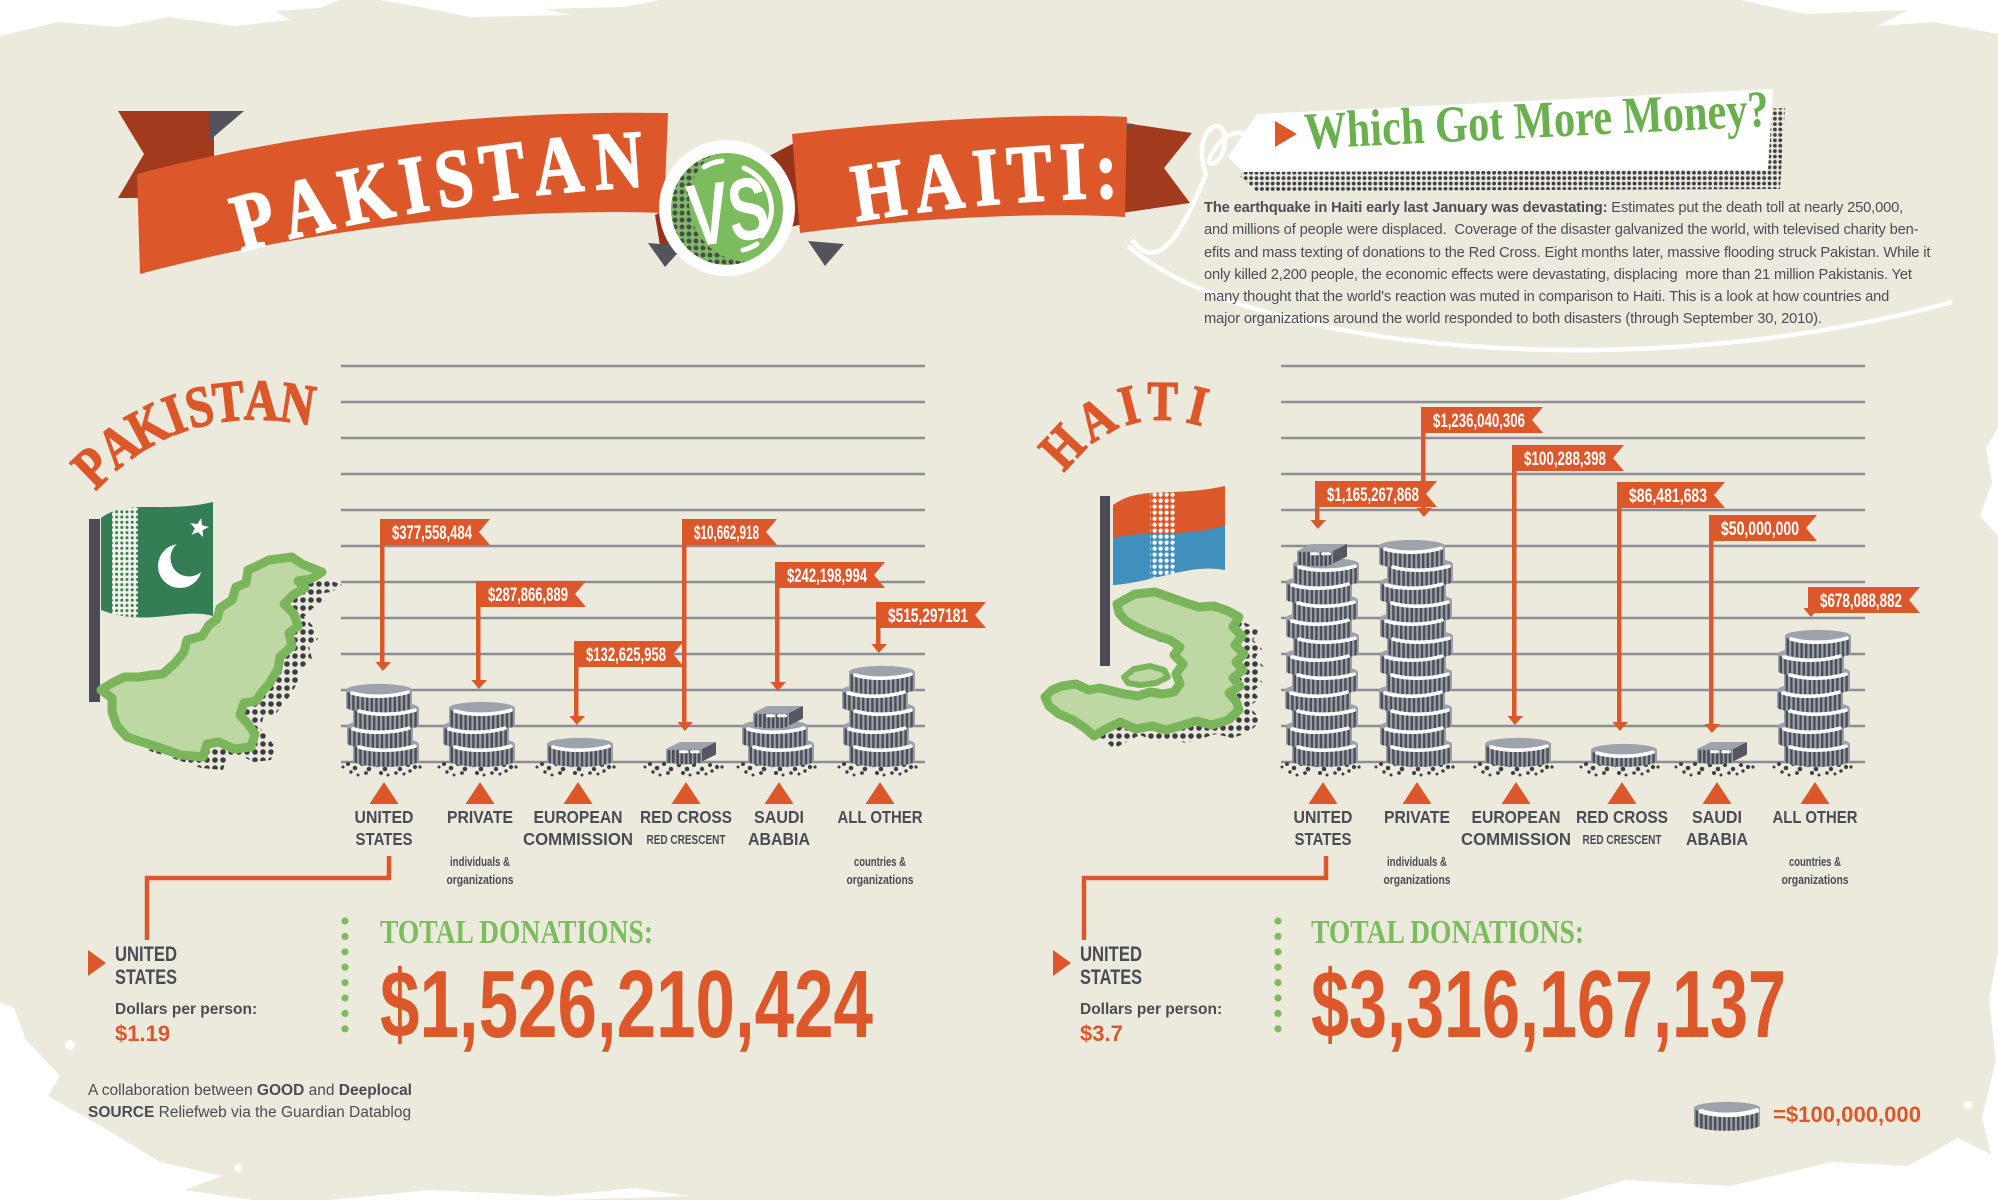 The image size is (1998, 1200). What do you see at coordinates (528, 595) in the screenshot?
I see `svg-text: $287,866,889` at bounding box center [528, 595].